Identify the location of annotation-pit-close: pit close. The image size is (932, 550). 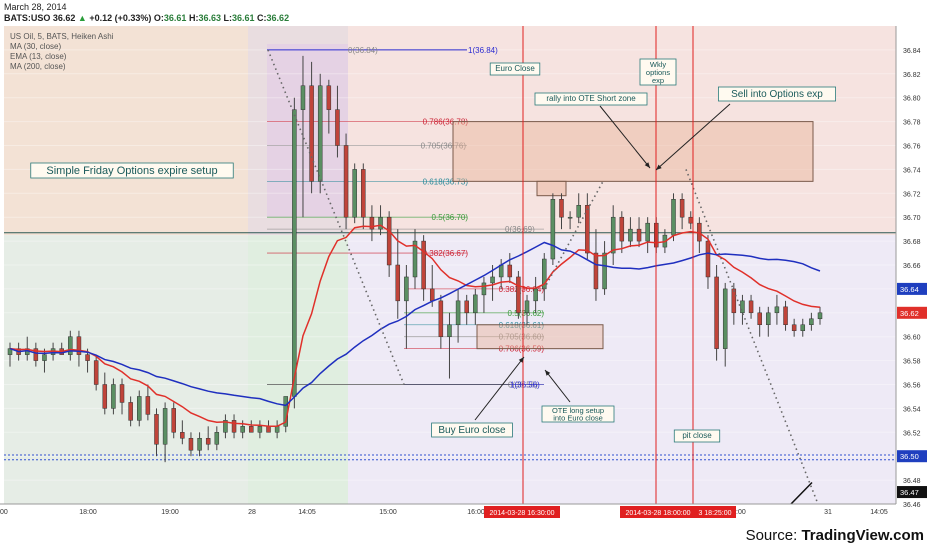
(697, 435).